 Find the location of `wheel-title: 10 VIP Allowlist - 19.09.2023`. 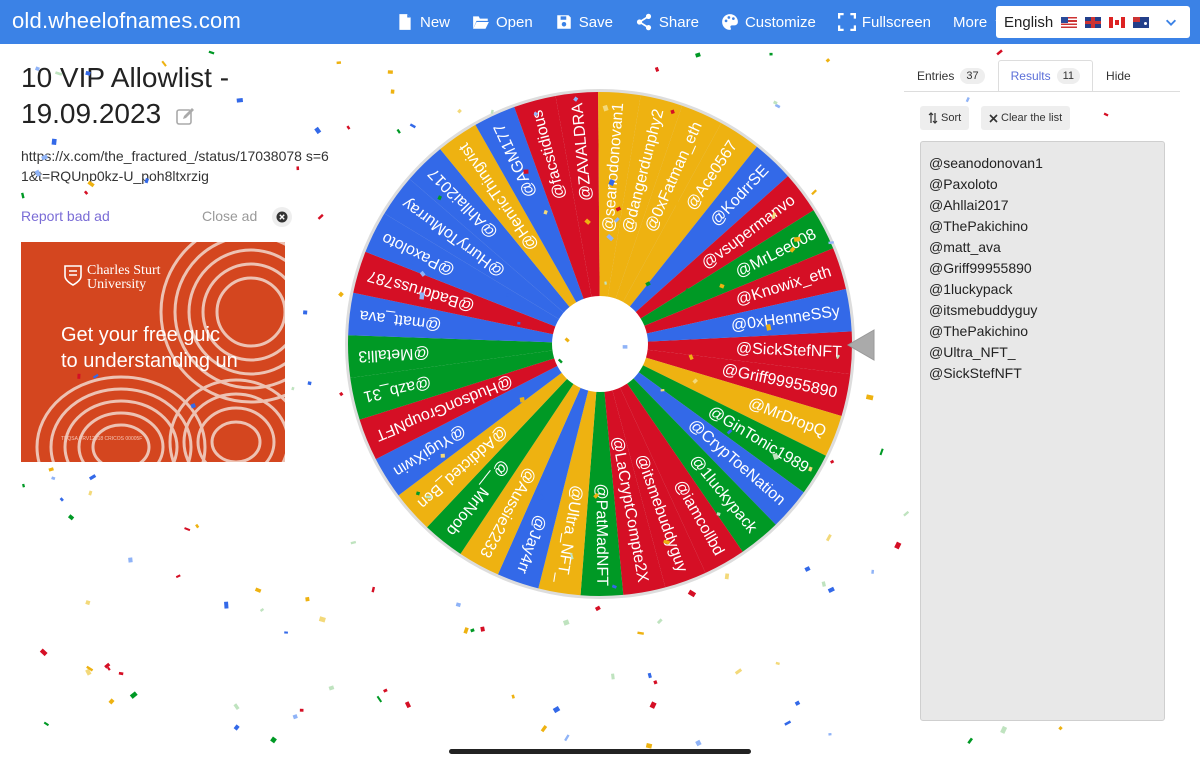

wheel-title: 10 VIP Allowlist - 19.09.2023 is located at coordinates (171, 96).